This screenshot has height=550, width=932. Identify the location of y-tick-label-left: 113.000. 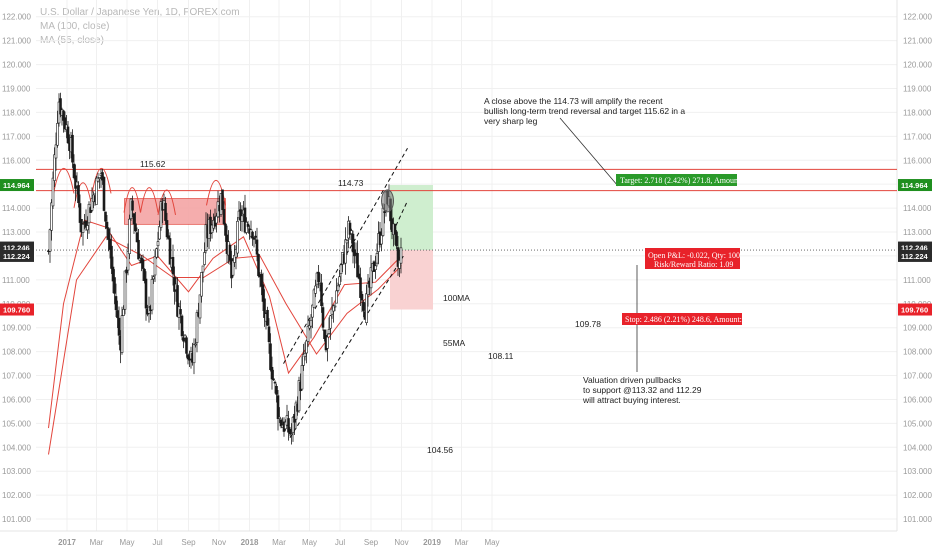
(16, 232).